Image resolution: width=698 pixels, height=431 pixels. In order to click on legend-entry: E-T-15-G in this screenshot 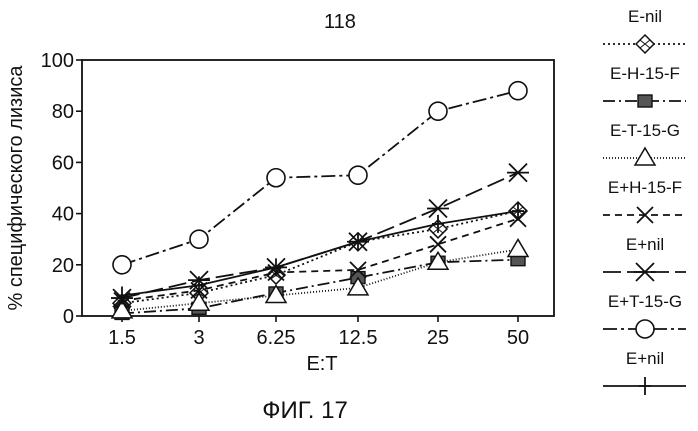, I will do `click(644, 143)`.